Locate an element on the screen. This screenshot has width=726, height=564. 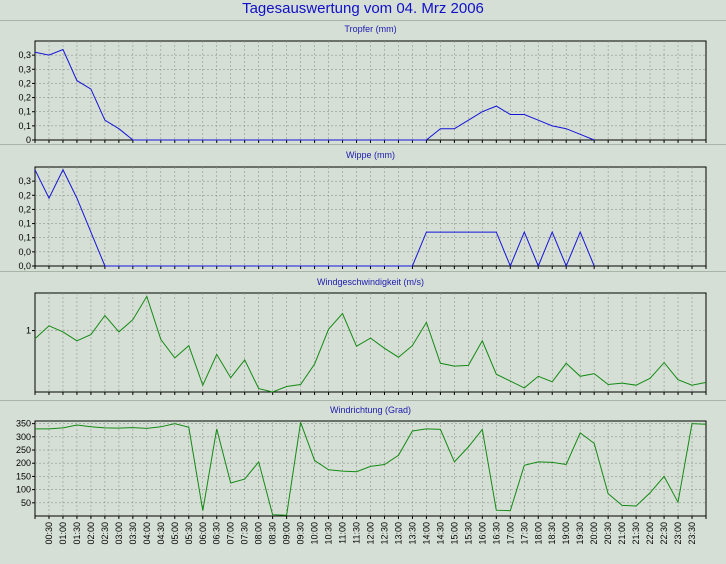
x-tick-label: 10:30 is located at coordinates (329, 533).